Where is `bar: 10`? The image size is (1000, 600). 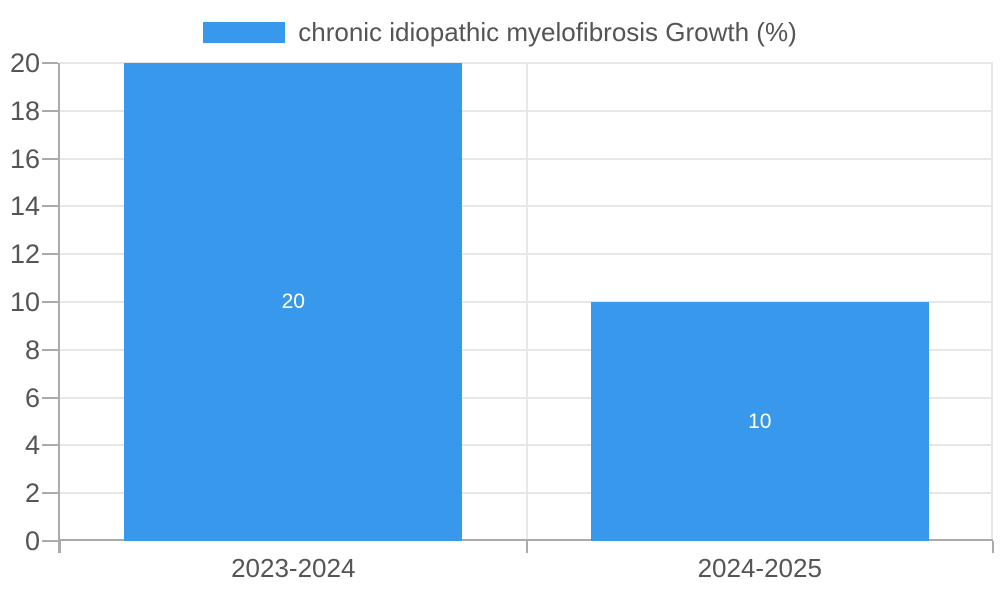
bar: 10 is located at coordinates (759, 421).